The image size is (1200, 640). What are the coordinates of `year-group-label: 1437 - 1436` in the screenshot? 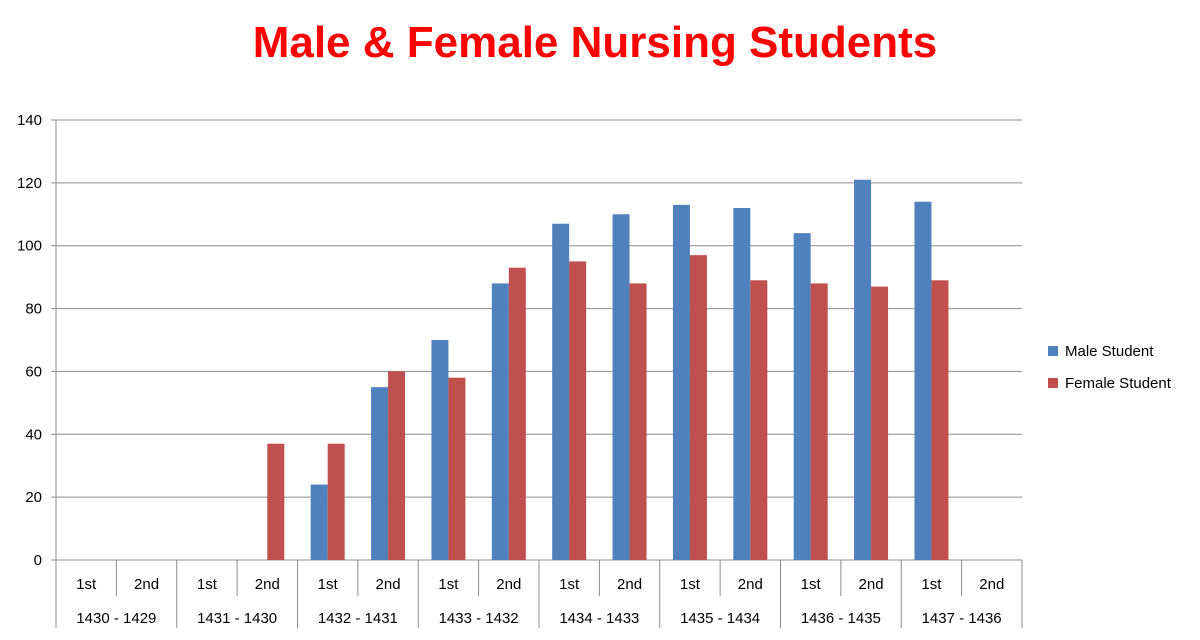 It's located at (962, 618).